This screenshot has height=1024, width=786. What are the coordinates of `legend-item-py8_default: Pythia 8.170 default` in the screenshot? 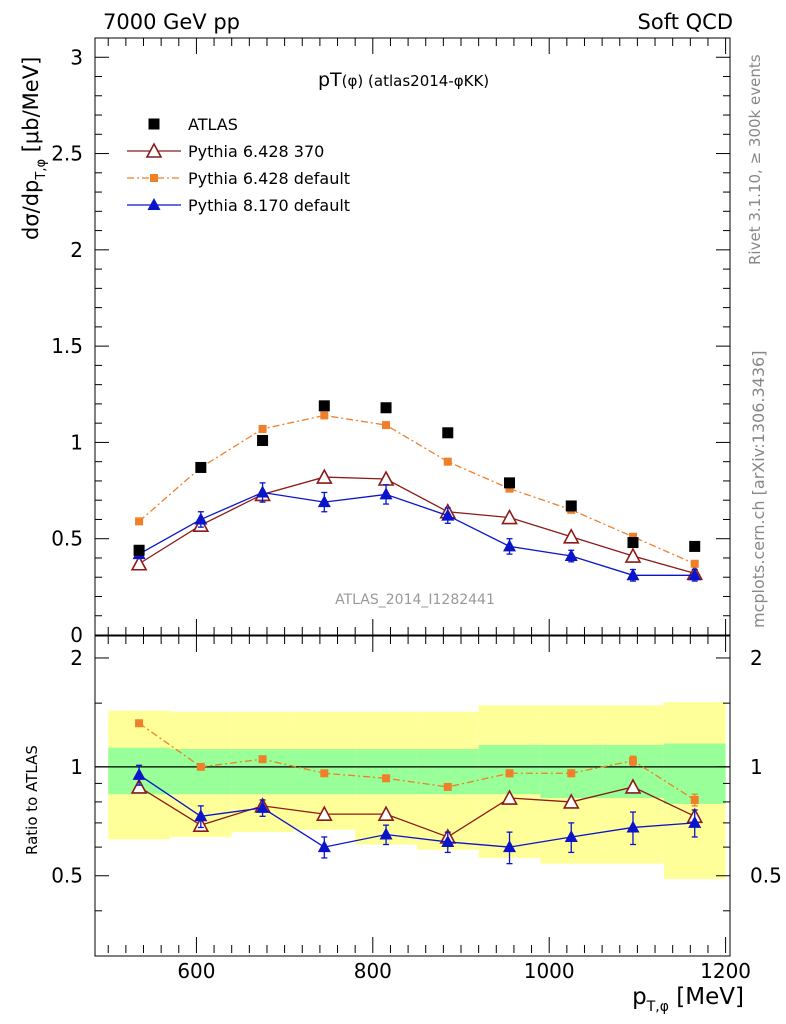 It's located at (238, 205).